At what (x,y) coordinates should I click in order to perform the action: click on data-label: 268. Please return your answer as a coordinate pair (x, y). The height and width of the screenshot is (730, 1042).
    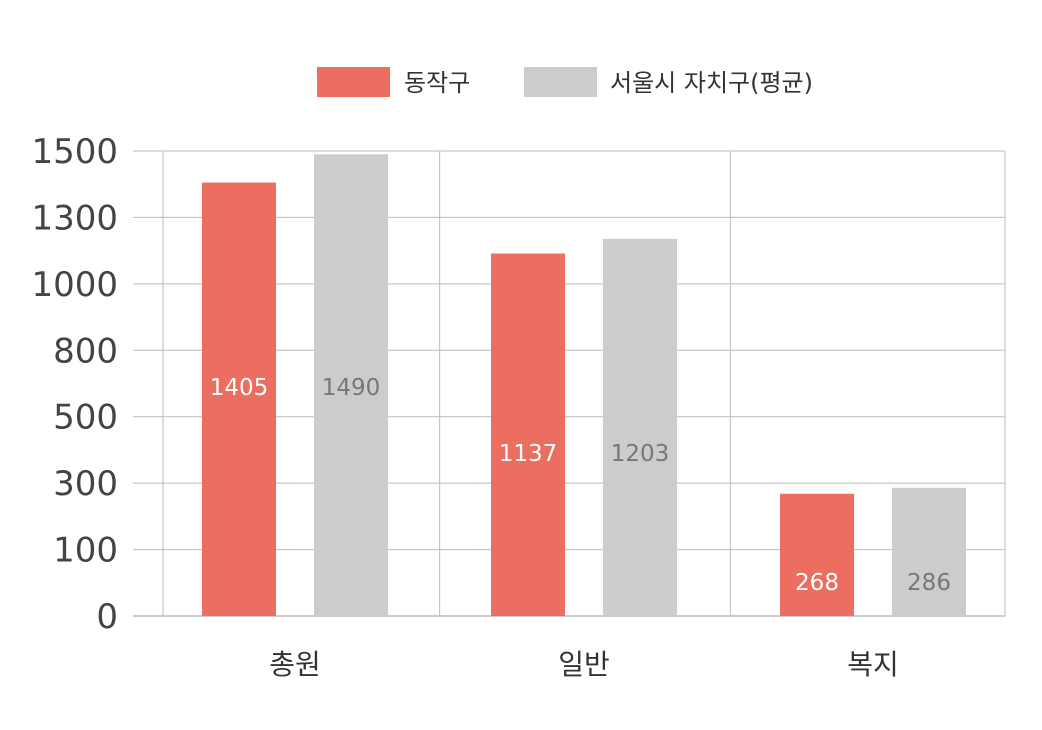
    Looking at the image, I should click on (817, 583).